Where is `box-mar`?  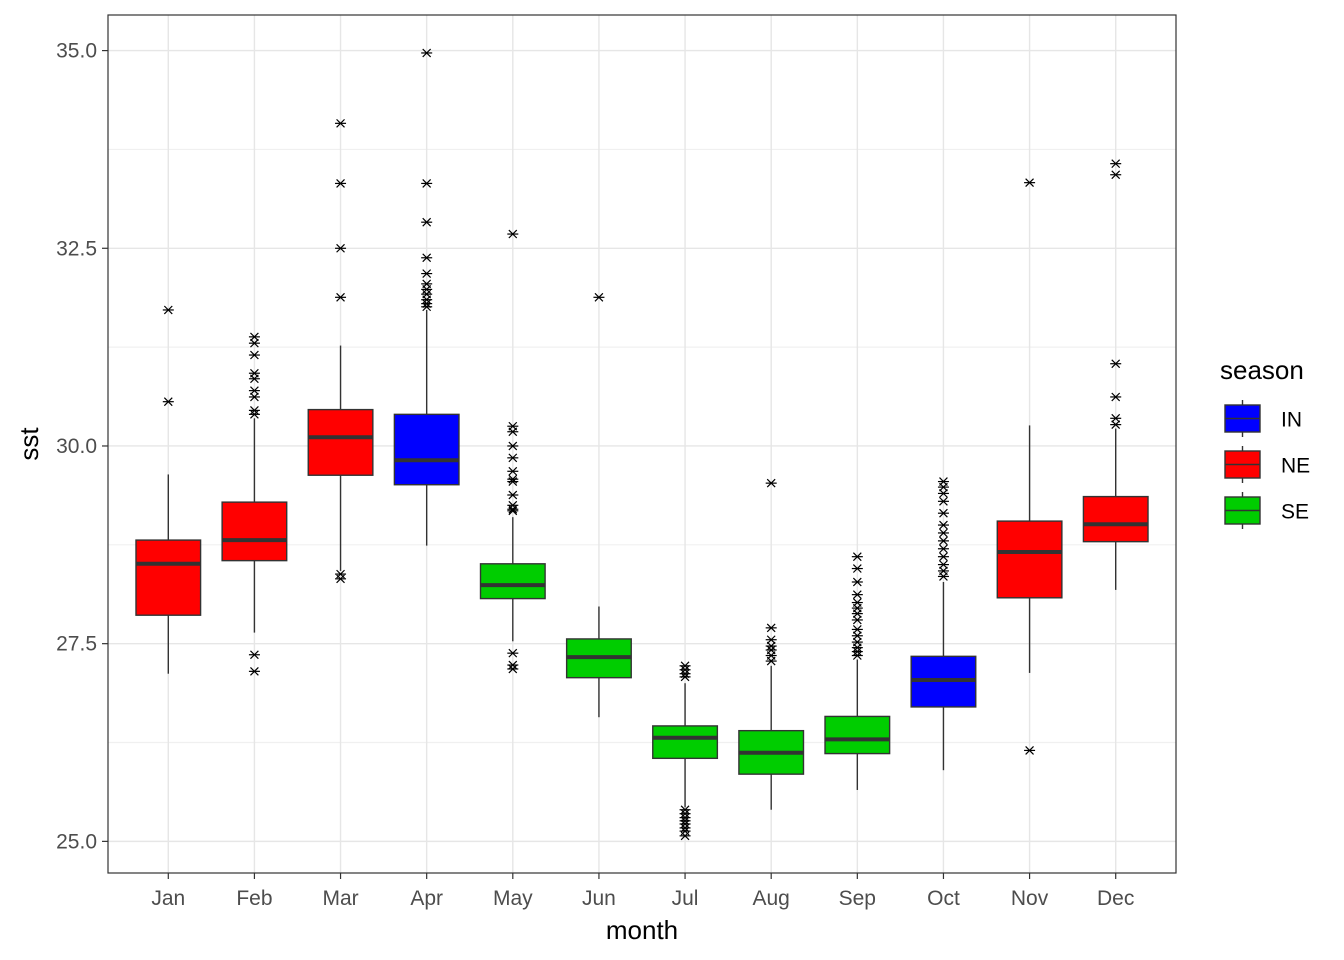
box-mar is located at coordinates (340, 458).